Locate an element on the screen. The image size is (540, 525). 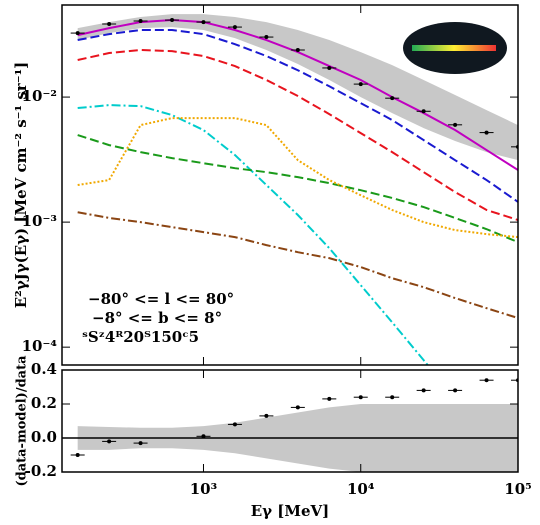
x-tick-label: 10⁴ is located at coordinates (361, 489).